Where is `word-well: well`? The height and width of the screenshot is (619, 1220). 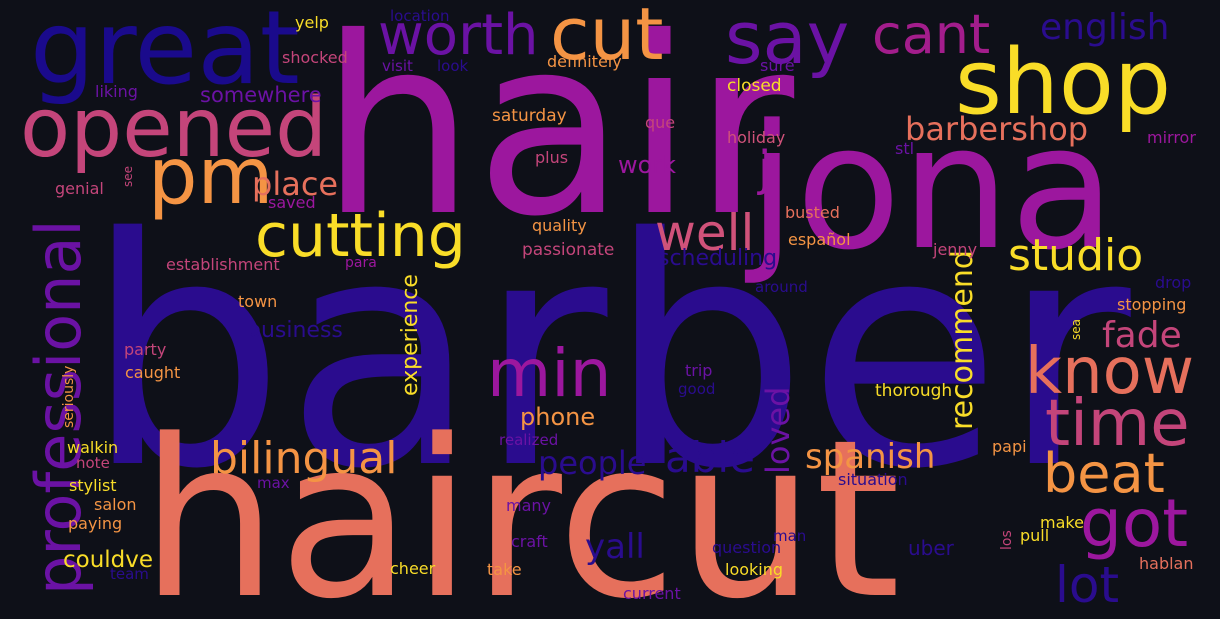
word-well: well is located at coordinates (705, 233).